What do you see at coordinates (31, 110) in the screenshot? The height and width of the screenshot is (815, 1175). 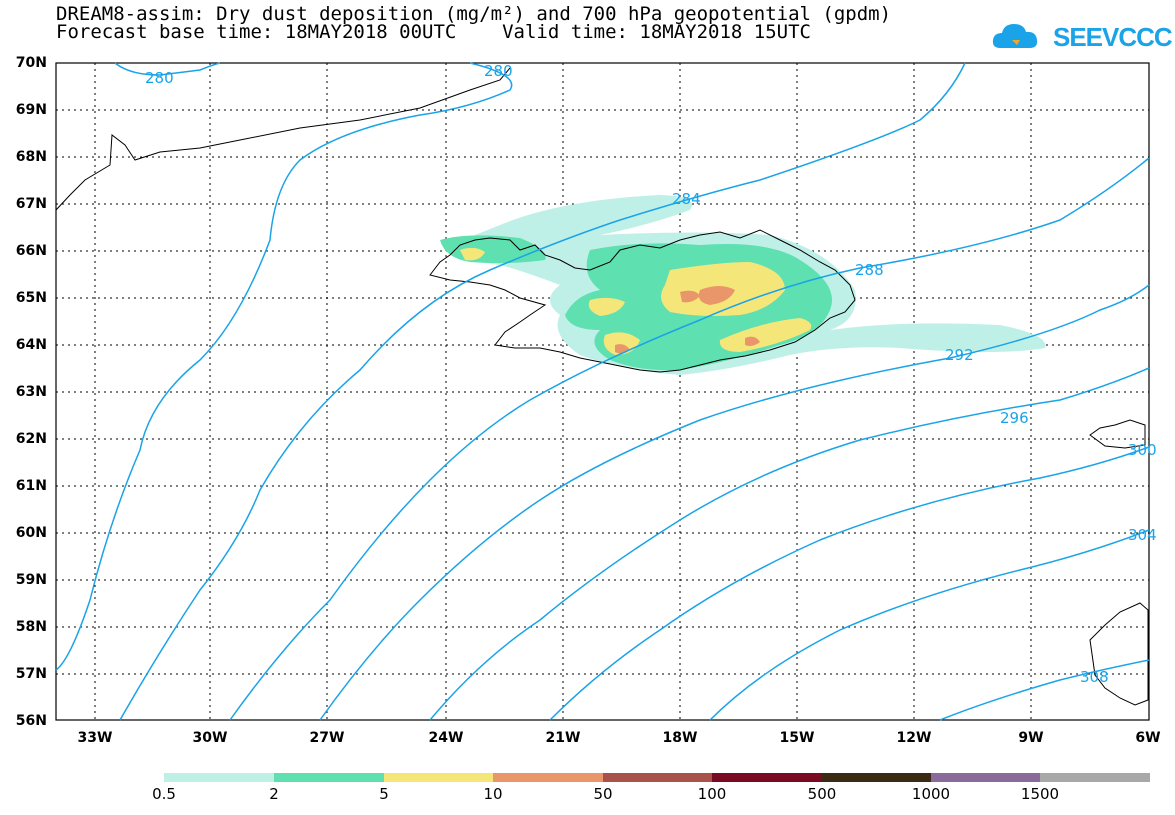 I see `lat-label: 69N` at bounding box center [31, 110].